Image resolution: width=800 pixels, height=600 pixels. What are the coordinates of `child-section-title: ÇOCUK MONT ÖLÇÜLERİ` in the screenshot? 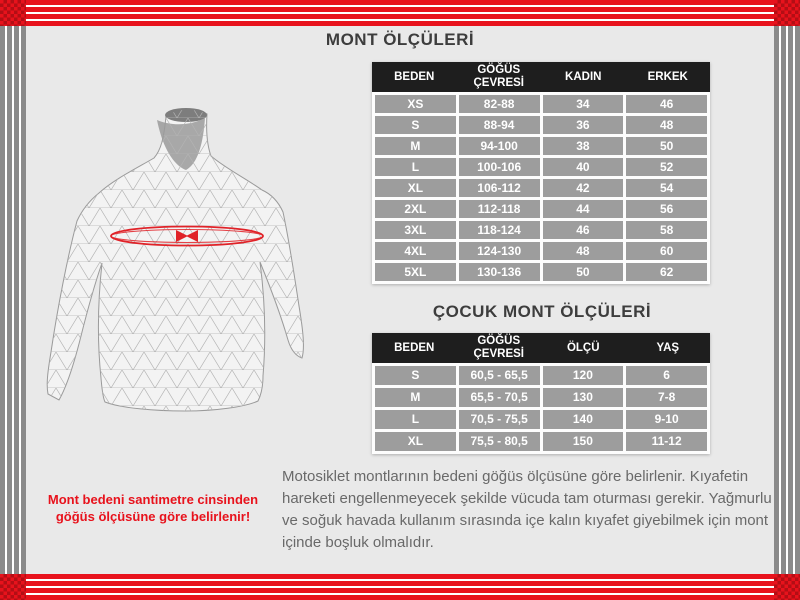 It's located at (542, 311).